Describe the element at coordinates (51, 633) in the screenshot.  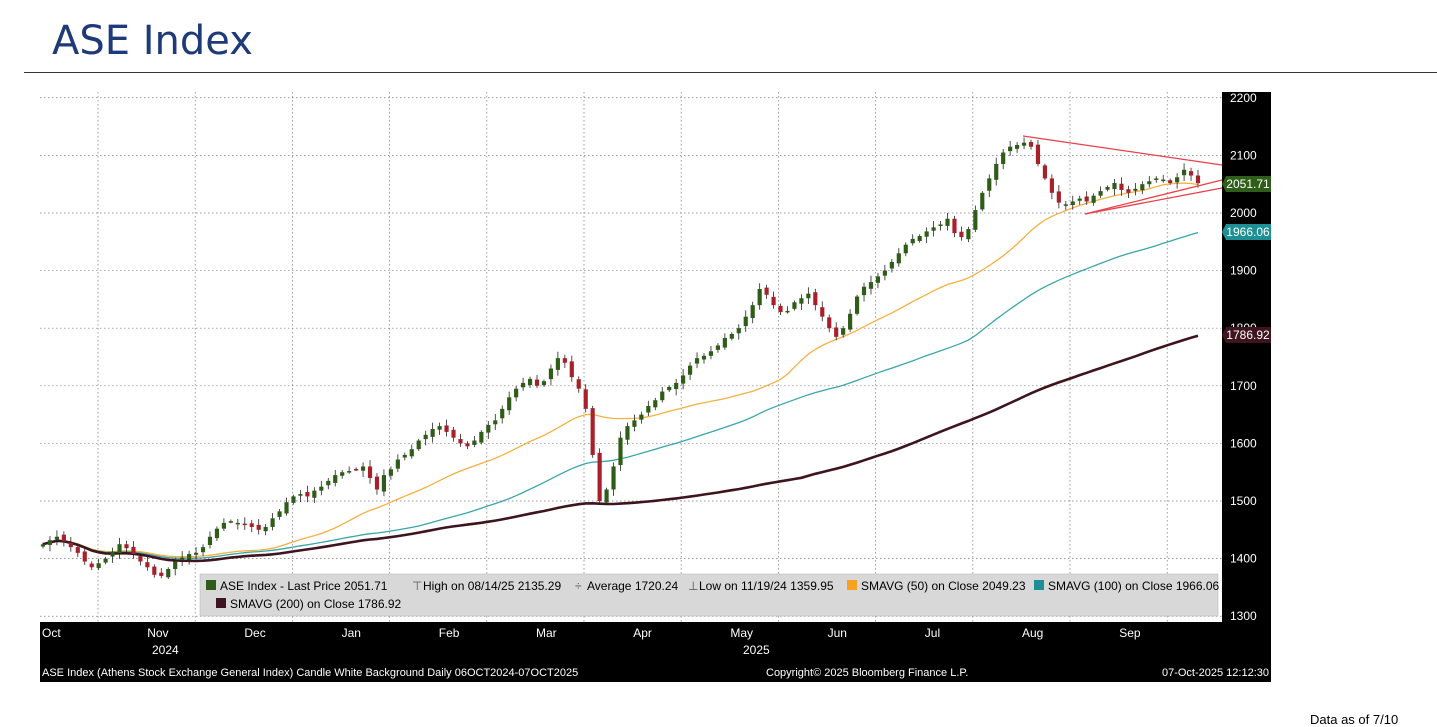
I see `x-month-label: Oct` at that location.